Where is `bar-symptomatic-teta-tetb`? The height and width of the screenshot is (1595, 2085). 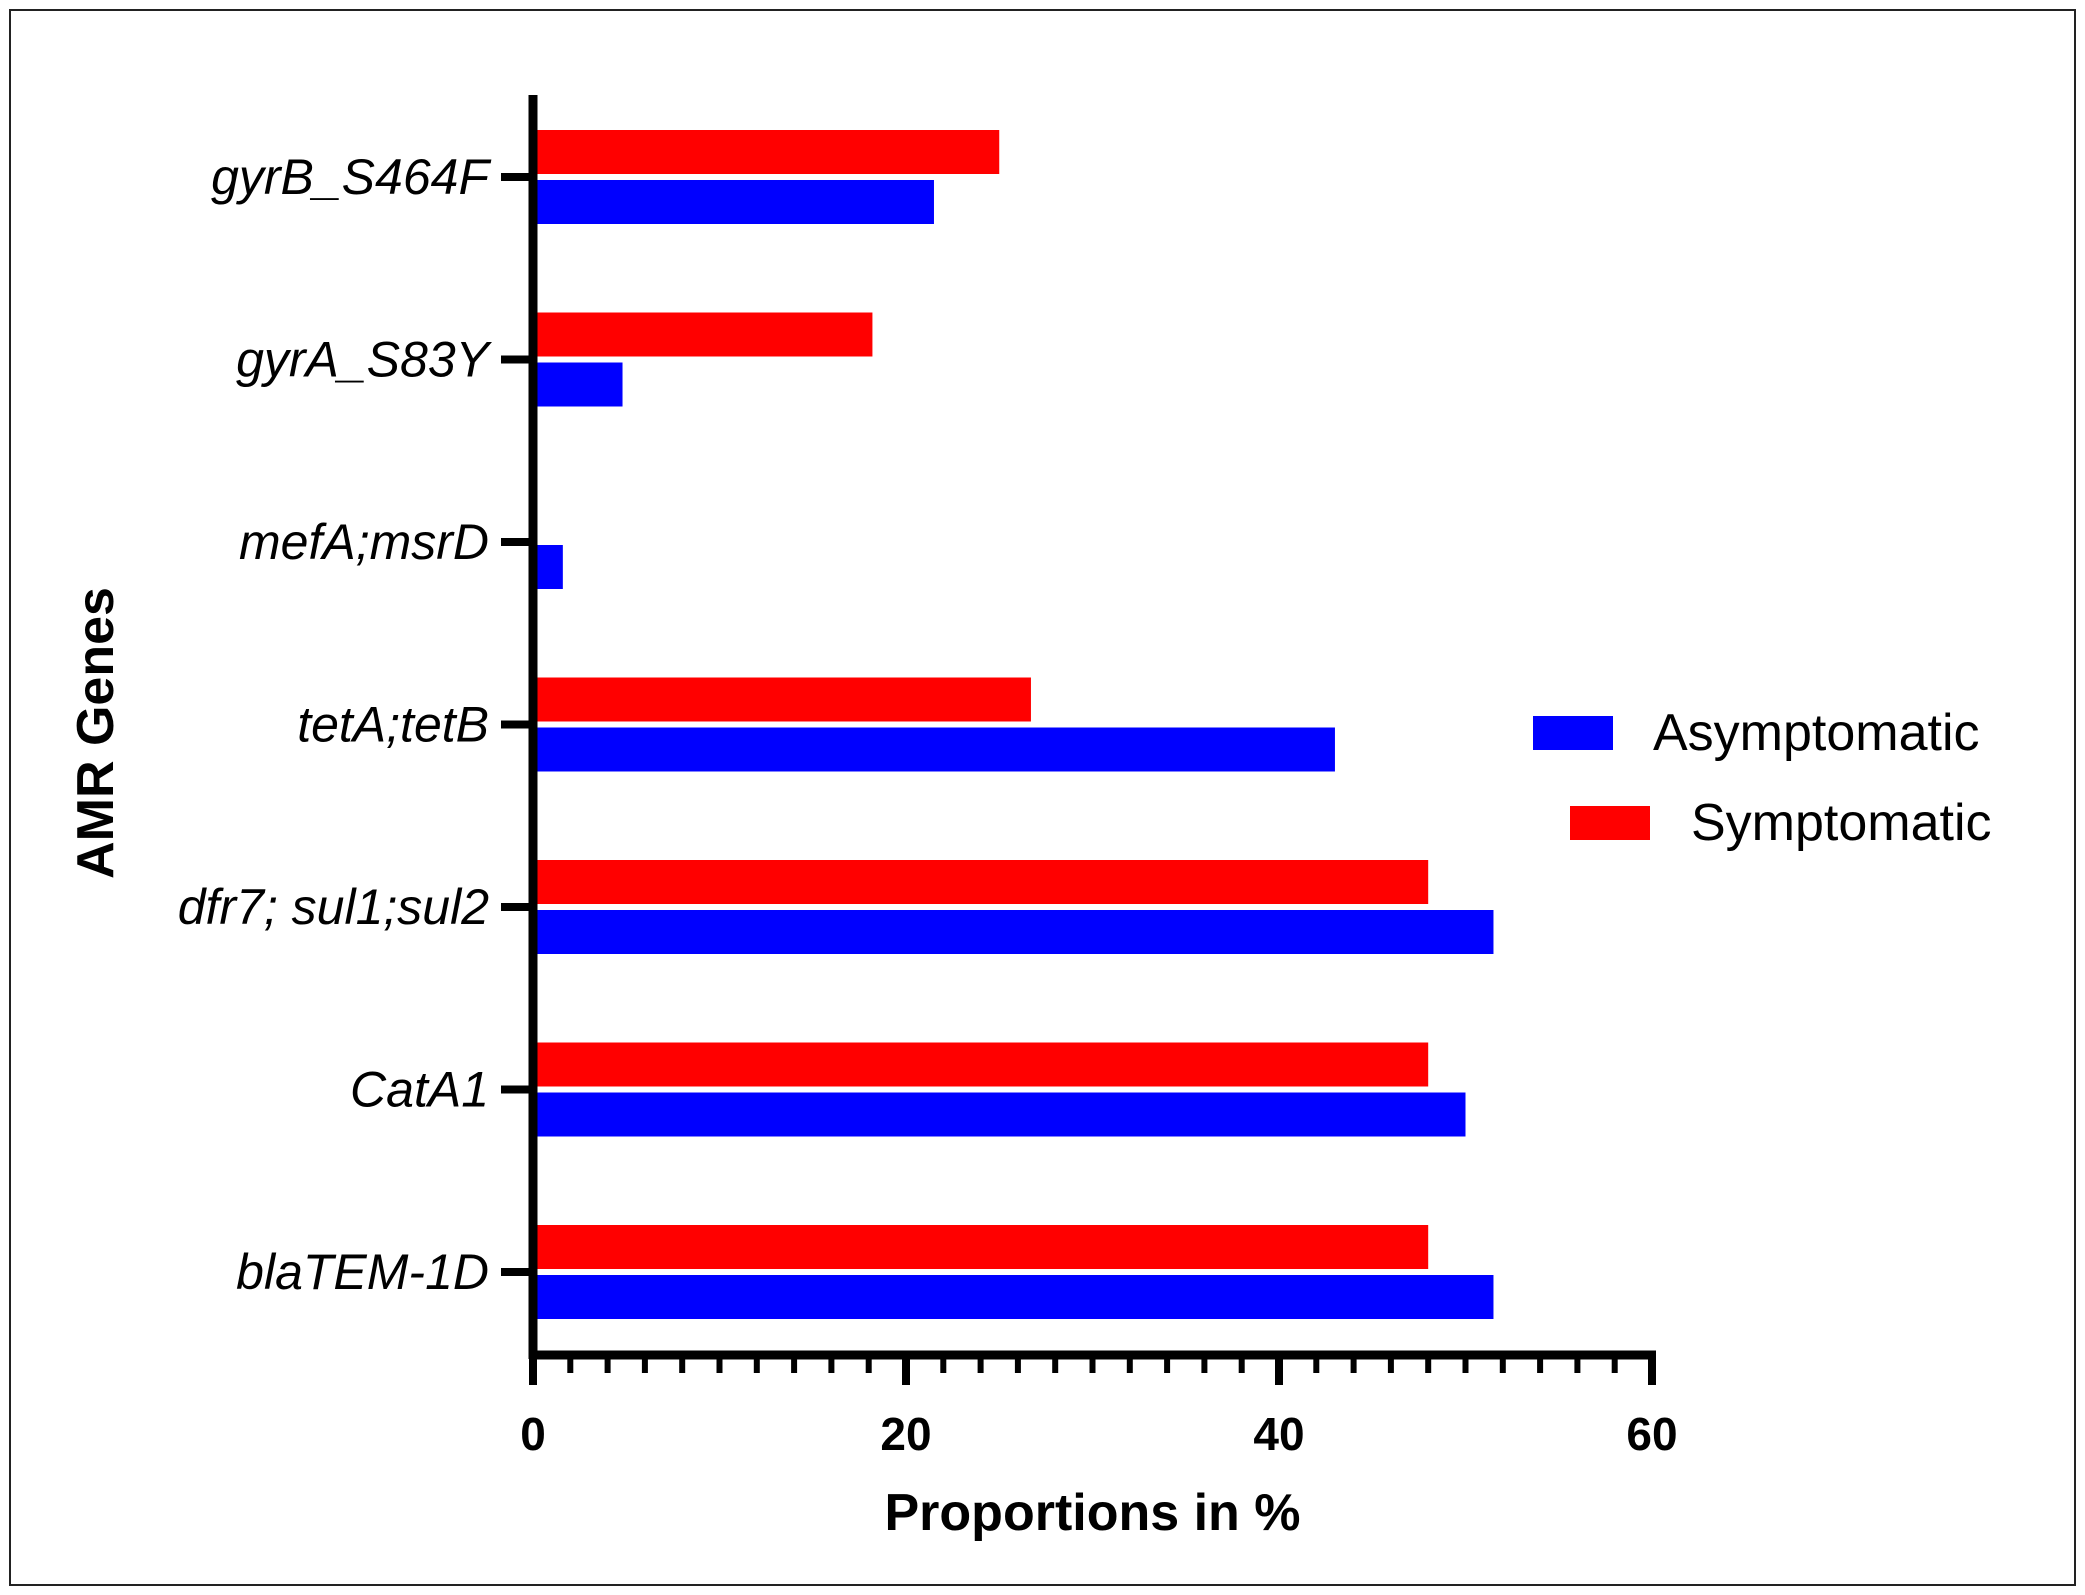
bar-symptomatic-teta-tetb is located at coordinates (782, 699).